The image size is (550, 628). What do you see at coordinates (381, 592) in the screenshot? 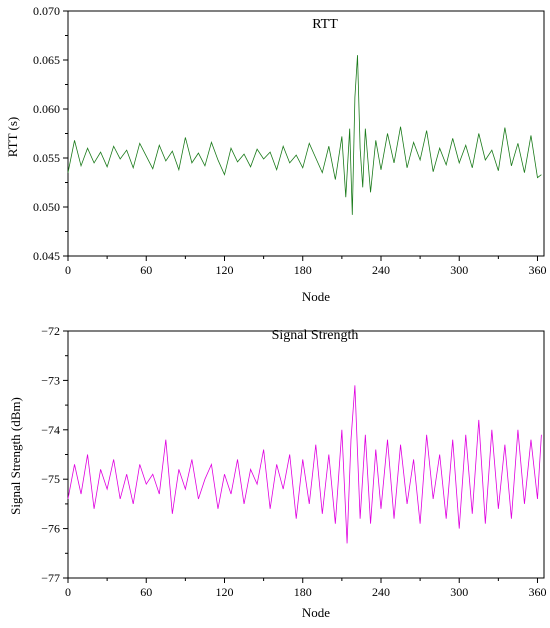
I see `signal-x-tick-label: 240` at bounding box center [381, 592].